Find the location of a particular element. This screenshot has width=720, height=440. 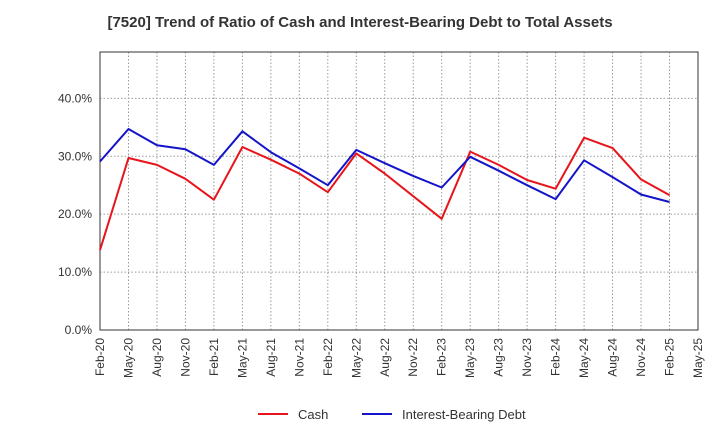

x-tick-label: May-24 is located at coordinates (584, 358).